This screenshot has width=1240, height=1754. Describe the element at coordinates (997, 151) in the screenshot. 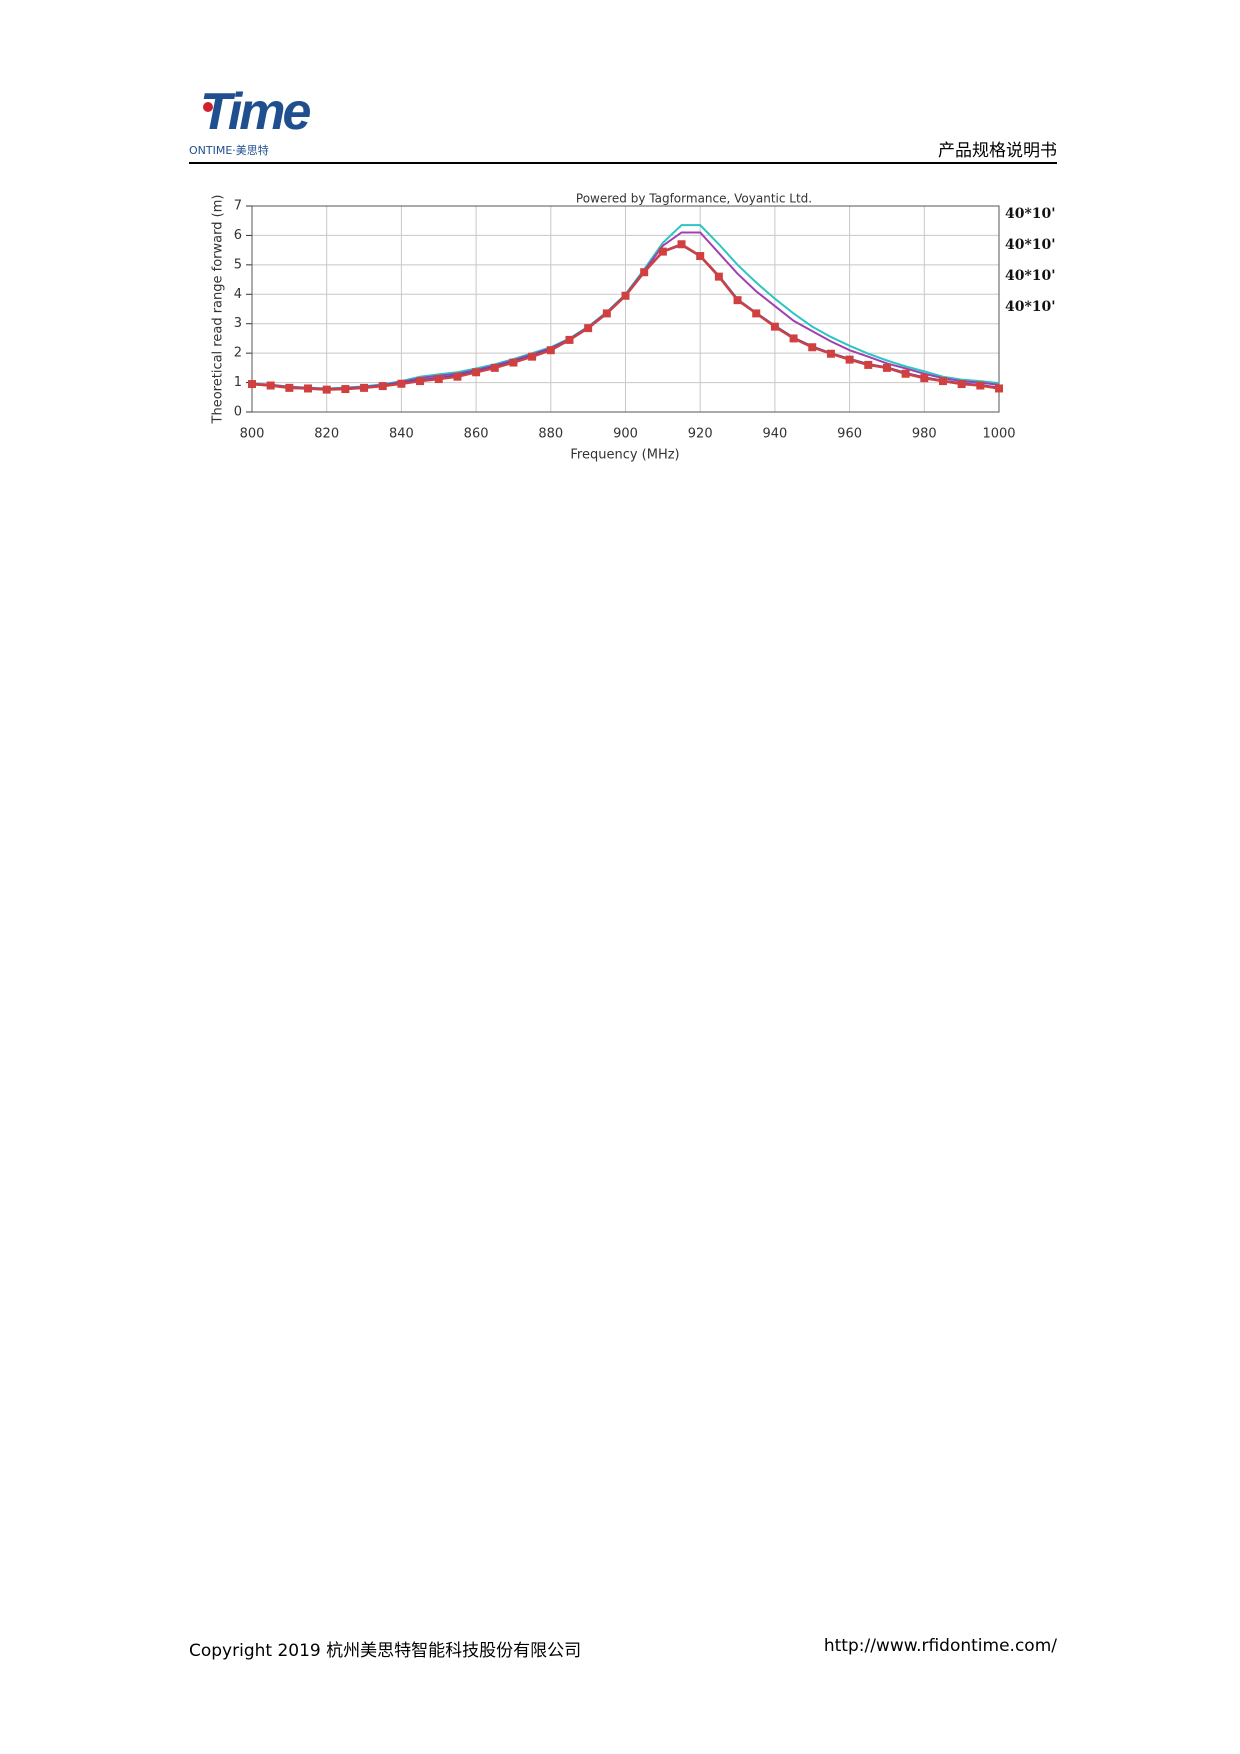

I see `header-title: 产品规格说明书` at that location.